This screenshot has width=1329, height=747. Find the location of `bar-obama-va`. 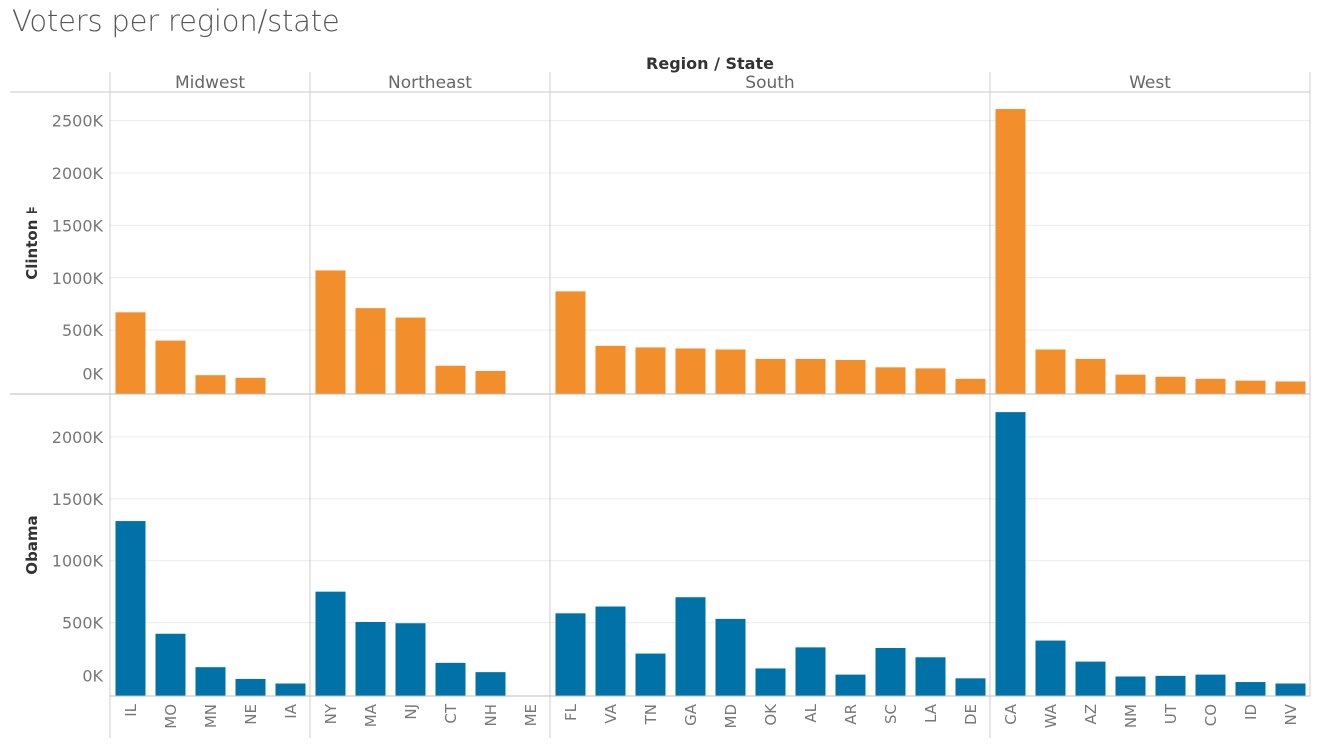

bar-obama-va is located at coordinates (610, 651).